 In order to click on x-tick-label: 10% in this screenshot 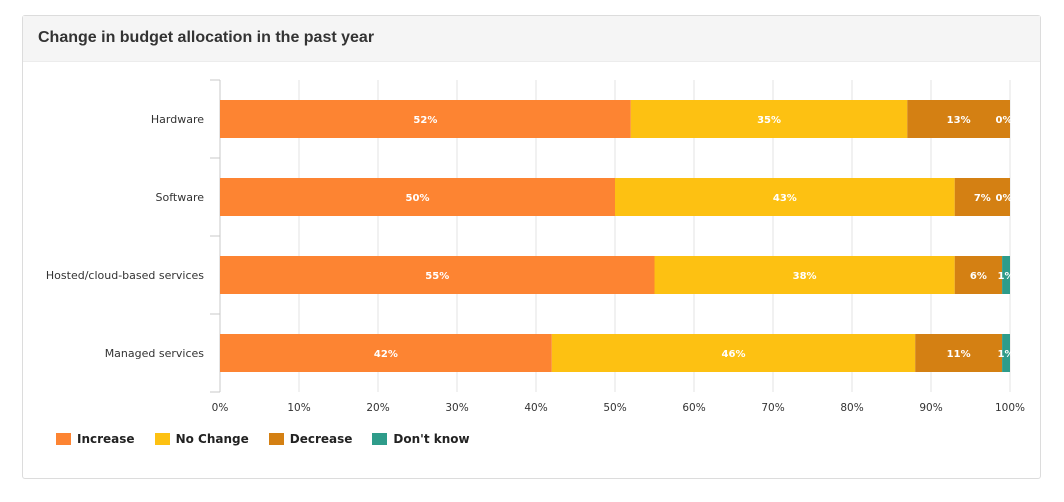, I will do `click(298, 408)`.